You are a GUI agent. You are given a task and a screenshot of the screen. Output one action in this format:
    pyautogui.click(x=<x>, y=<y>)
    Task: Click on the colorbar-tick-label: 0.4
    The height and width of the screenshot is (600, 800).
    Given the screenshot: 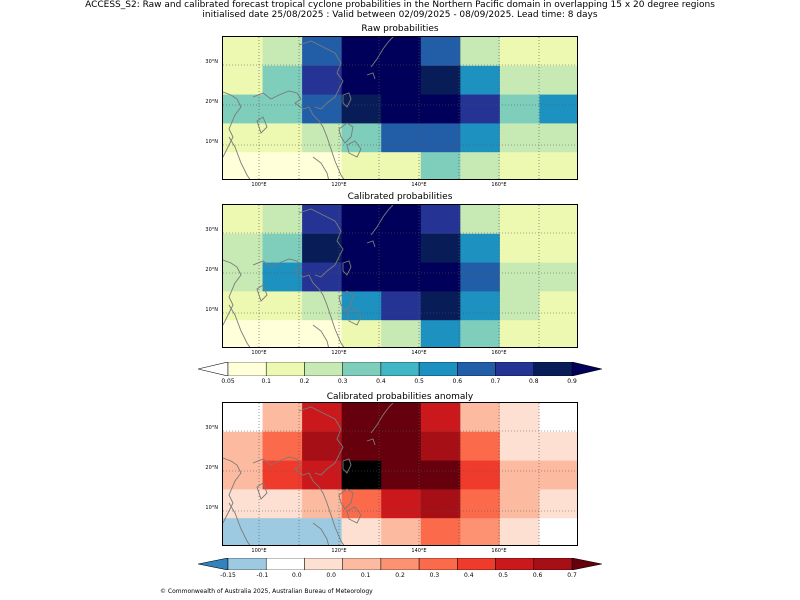 What is the action you would take?
    pyautogui.click(x=469, y=575)
    